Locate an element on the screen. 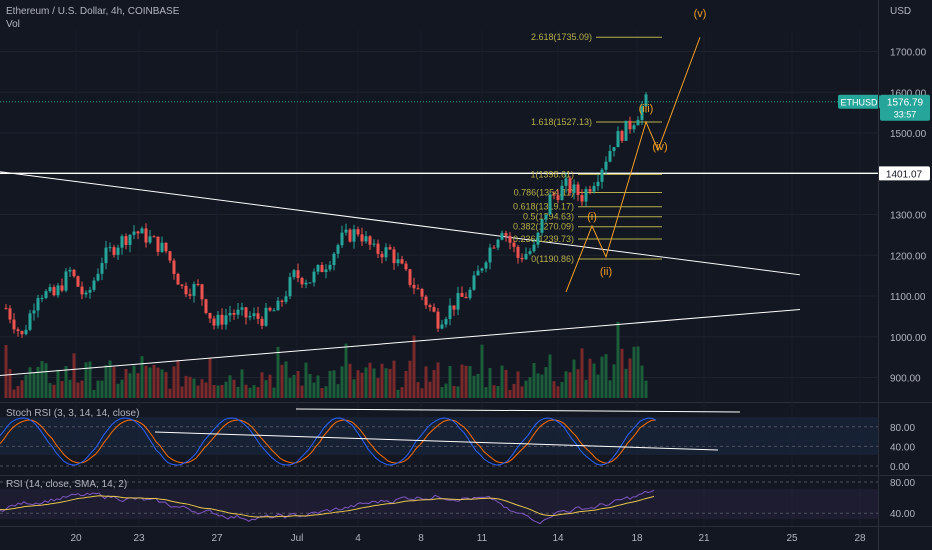 The height and width of the screenshot is (550, 932). currency-label: USD is located at coordinates (901, 11).